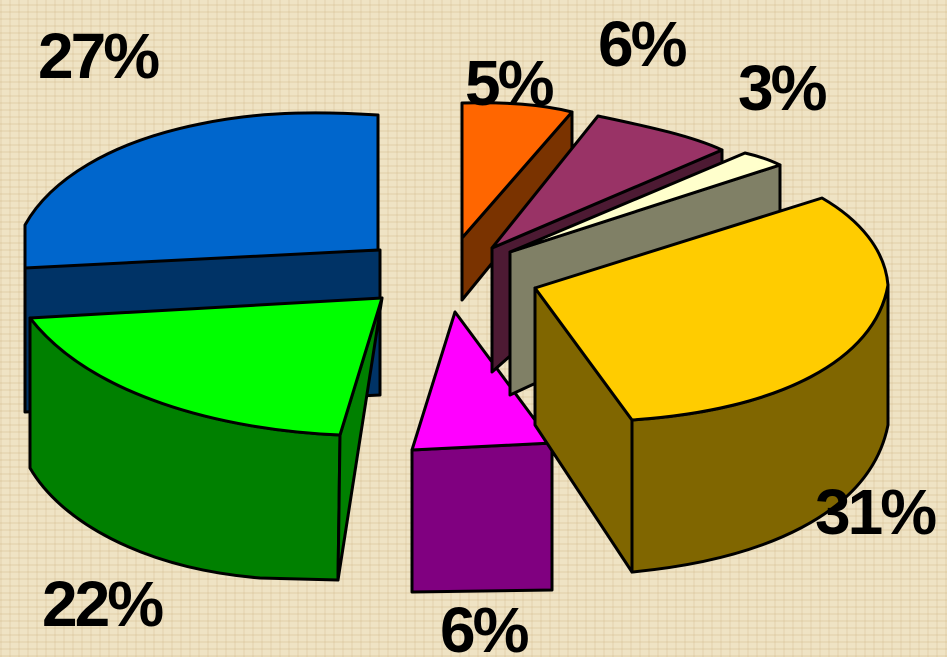  I want to click on label-6-percent-bottom: 6%, so click(484, 625).